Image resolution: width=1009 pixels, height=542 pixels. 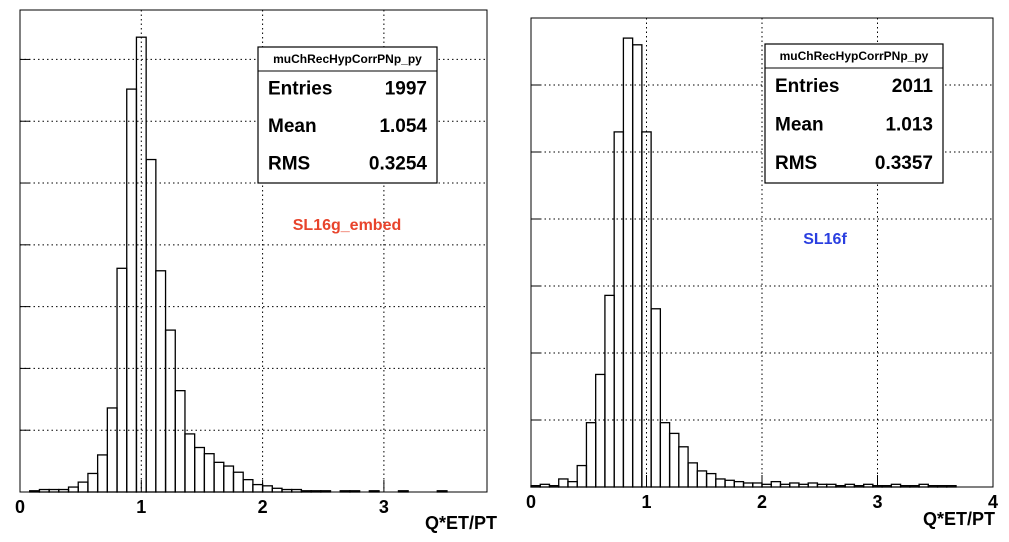 I want to click on x-tick-label: 4, so click(x=993, y=502).